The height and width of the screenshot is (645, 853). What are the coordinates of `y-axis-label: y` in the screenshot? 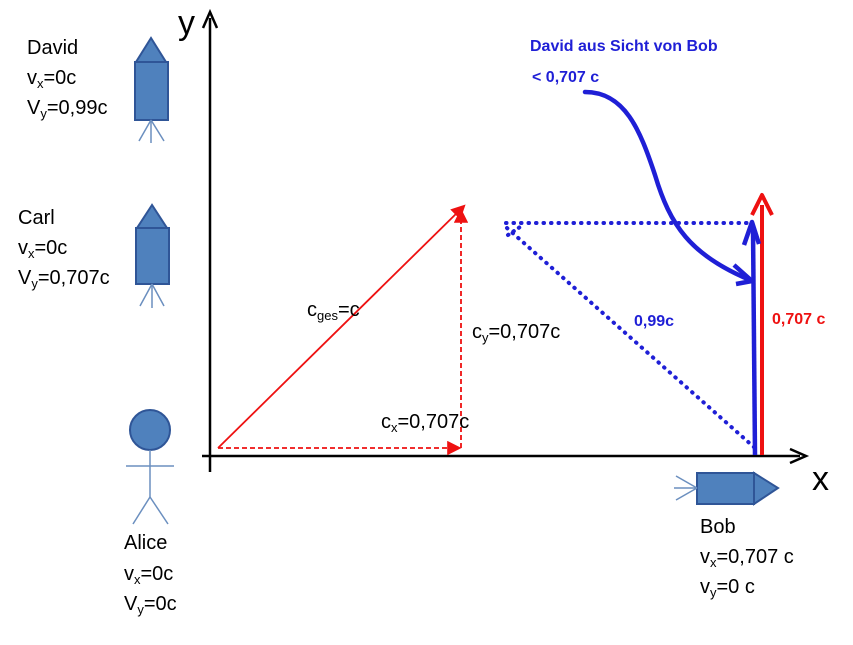 It's located at (186, 23).